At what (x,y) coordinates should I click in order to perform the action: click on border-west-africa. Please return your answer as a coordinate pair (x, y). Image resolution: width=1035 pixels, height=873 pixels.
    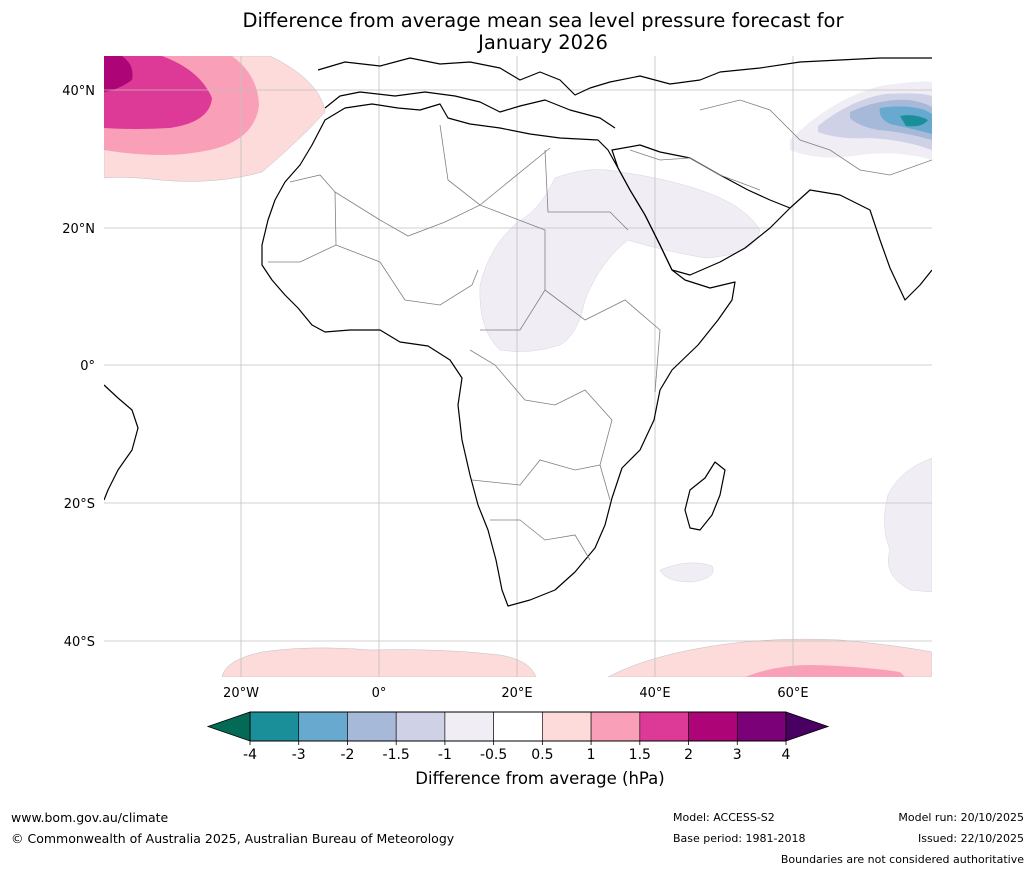
    Looking at the image, I should click on (302, 218).